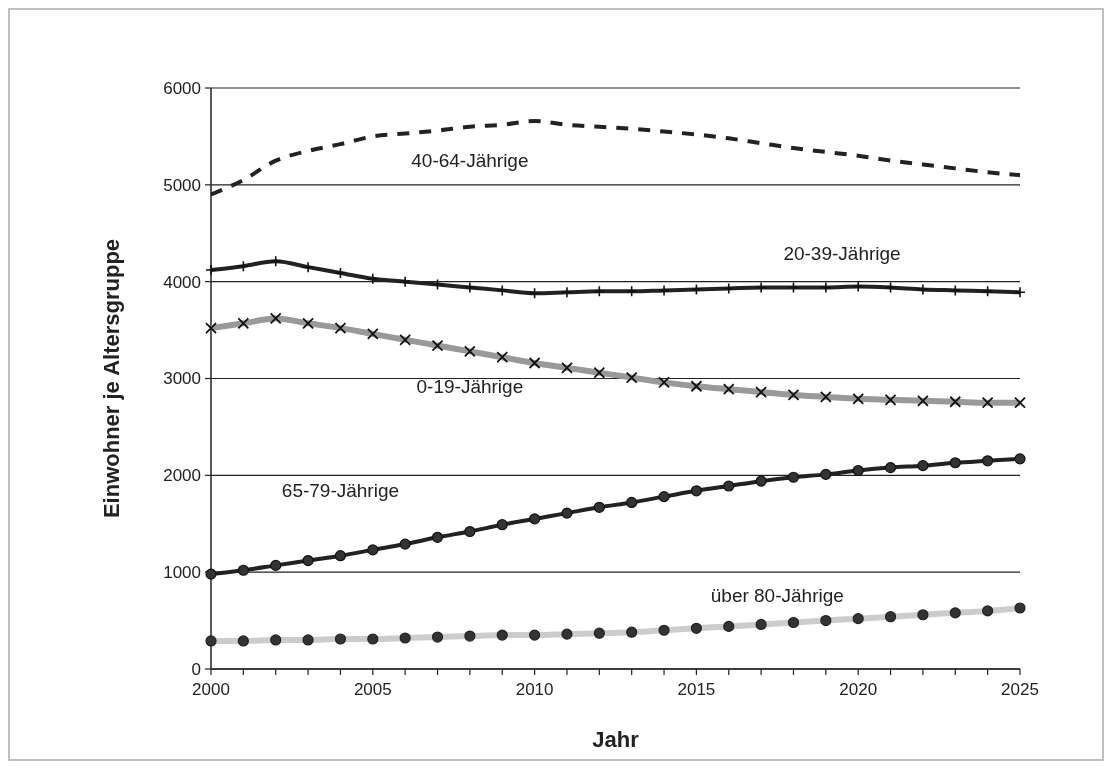  I want to click on text: 65-79-Jährige, so click(340, 490).